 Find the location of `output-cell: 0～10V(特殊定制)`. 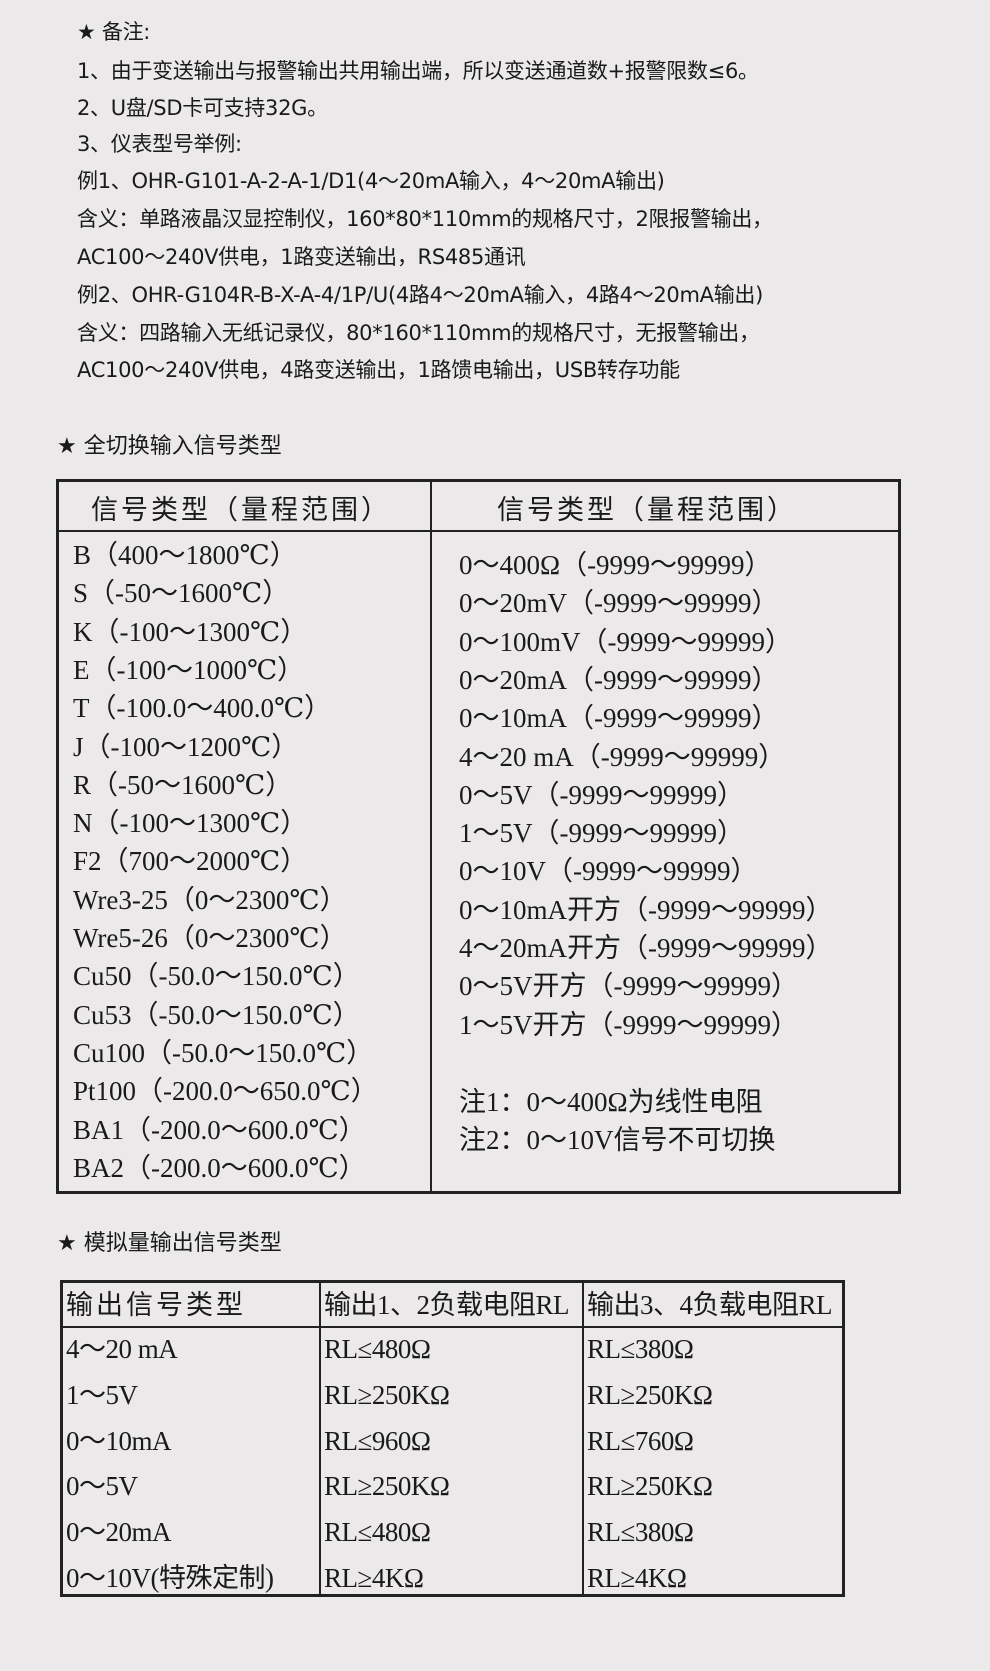

output-cell: 0～10V(特殊定制) is located at coordinates (170, 1578).